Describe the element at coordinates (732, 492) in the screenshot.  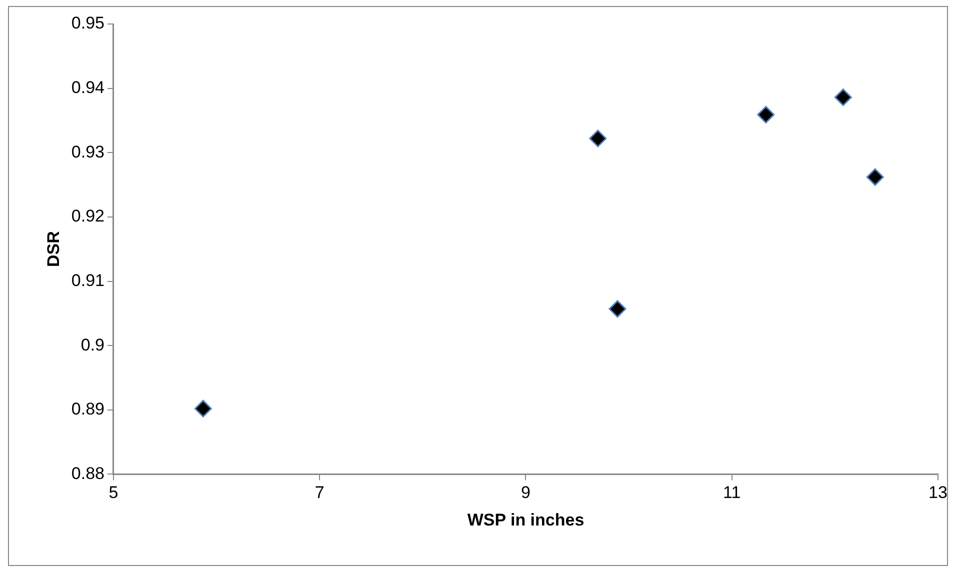
I see `x-tick-label: 11` at that location.